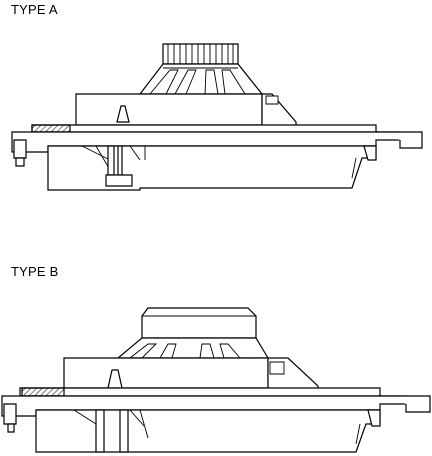 Image resolution: width=432 pixels, height=456 pixels. Describe the element at coordinates (212, 168) in the screenshot. I see `type-a-lower-body` at that location.